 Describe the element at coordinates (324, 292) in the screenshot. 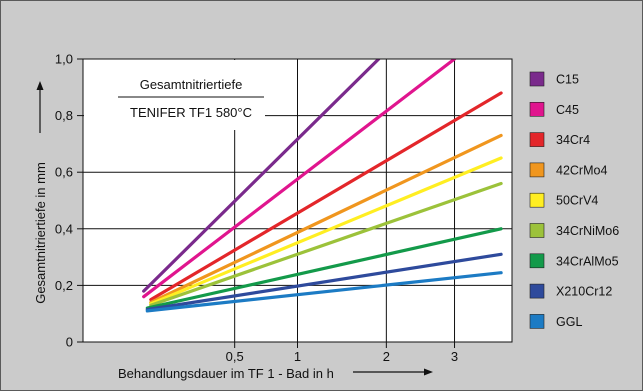

I see `series-line-ggl` at that location.